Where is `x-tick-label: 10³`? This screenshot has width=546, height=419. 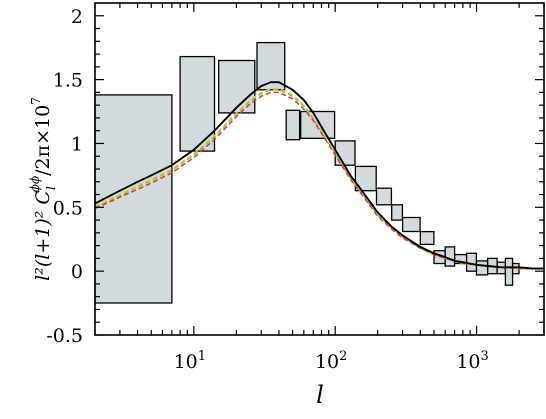
x-tick-label: 10³ is located at coordinates (472, 361).